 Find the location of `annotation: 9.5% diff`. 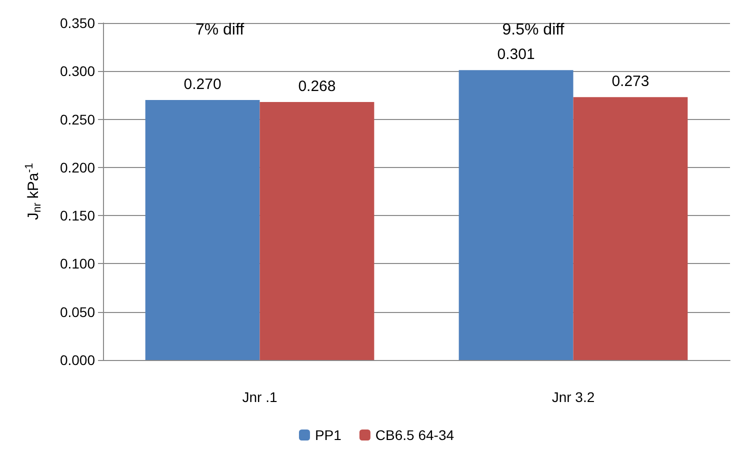

annotation: 9.5% diff is located at coordinates (533, 30).